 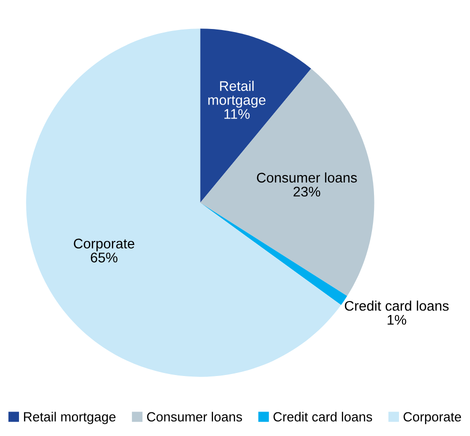 What do you see at coordinates (323, 417) in the screenshot?
I see `legend-label: Credit card loans` at bounding box center [323, 417].